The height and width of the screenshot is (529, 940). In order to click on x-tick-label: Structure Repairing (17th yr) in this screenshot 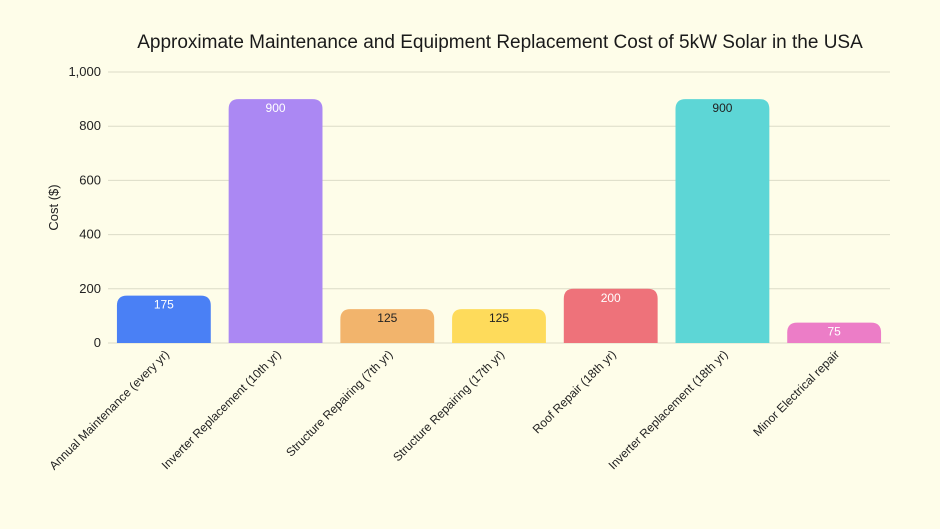, I will do `click(448, 405)`.